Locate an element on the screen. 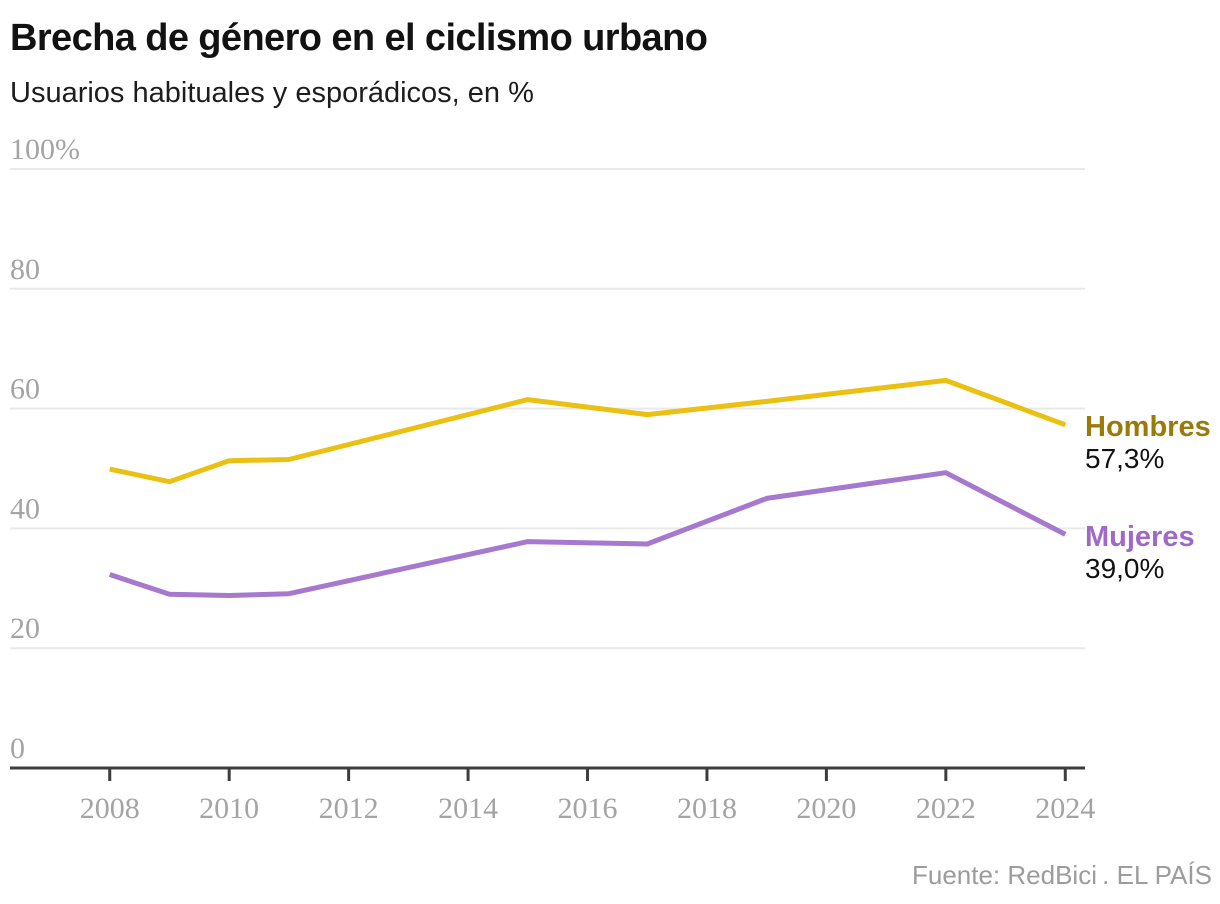  series-line-mujeres is located at coordinates (587, 534).